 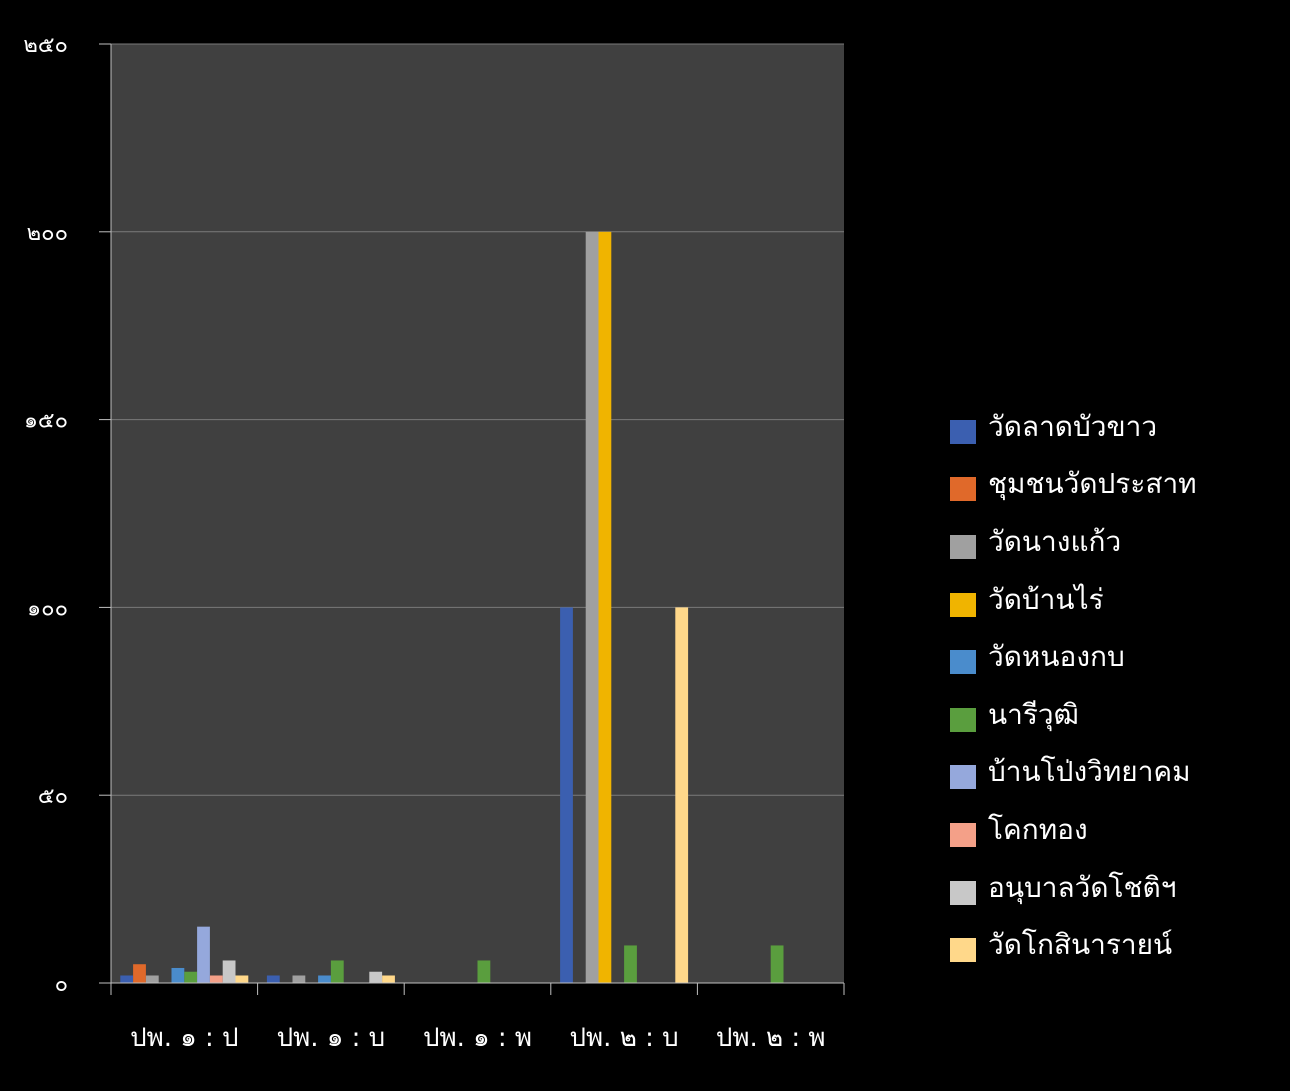 What do you see at coordinates (1080, 945) in the screenshot?
I see `legend-label: วัดโกสินารายน์` at bounding box center [1080, 945].